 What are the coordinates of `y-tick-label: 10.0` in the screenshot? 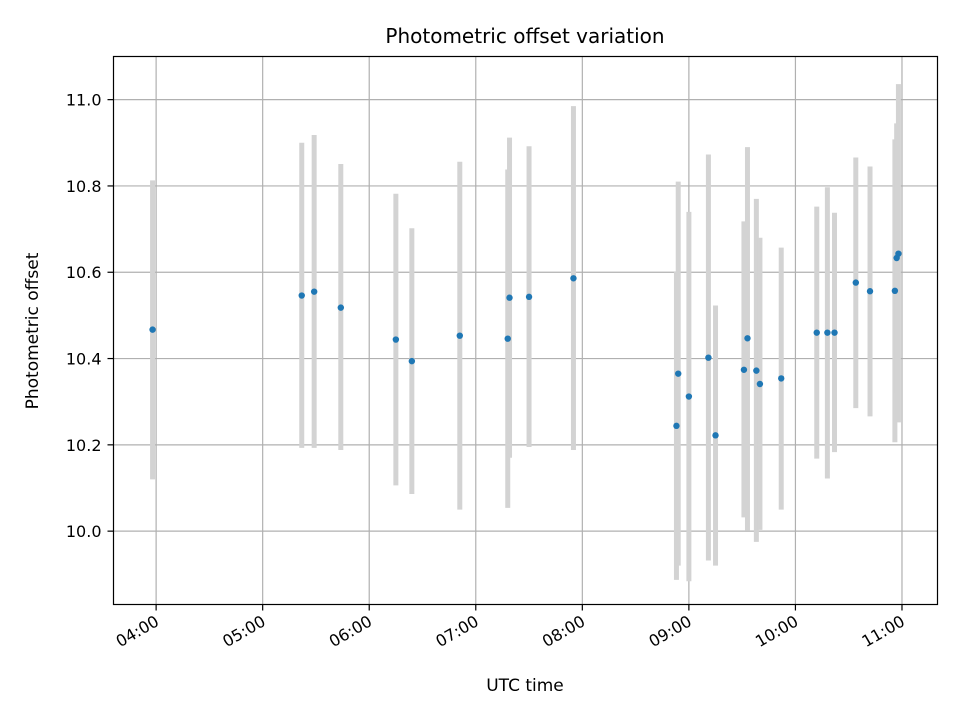 It's located at (84, 531).